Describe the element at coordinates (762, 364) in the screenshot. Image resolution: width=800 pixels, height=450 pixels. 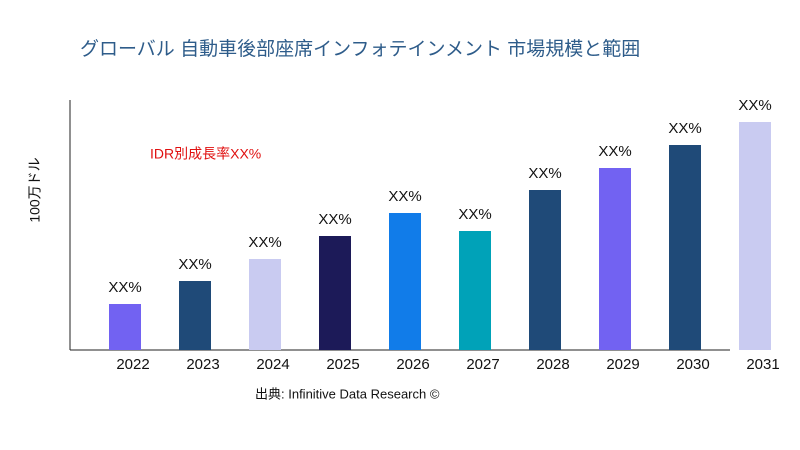
I see `x-tick-label: 2031` at that location.